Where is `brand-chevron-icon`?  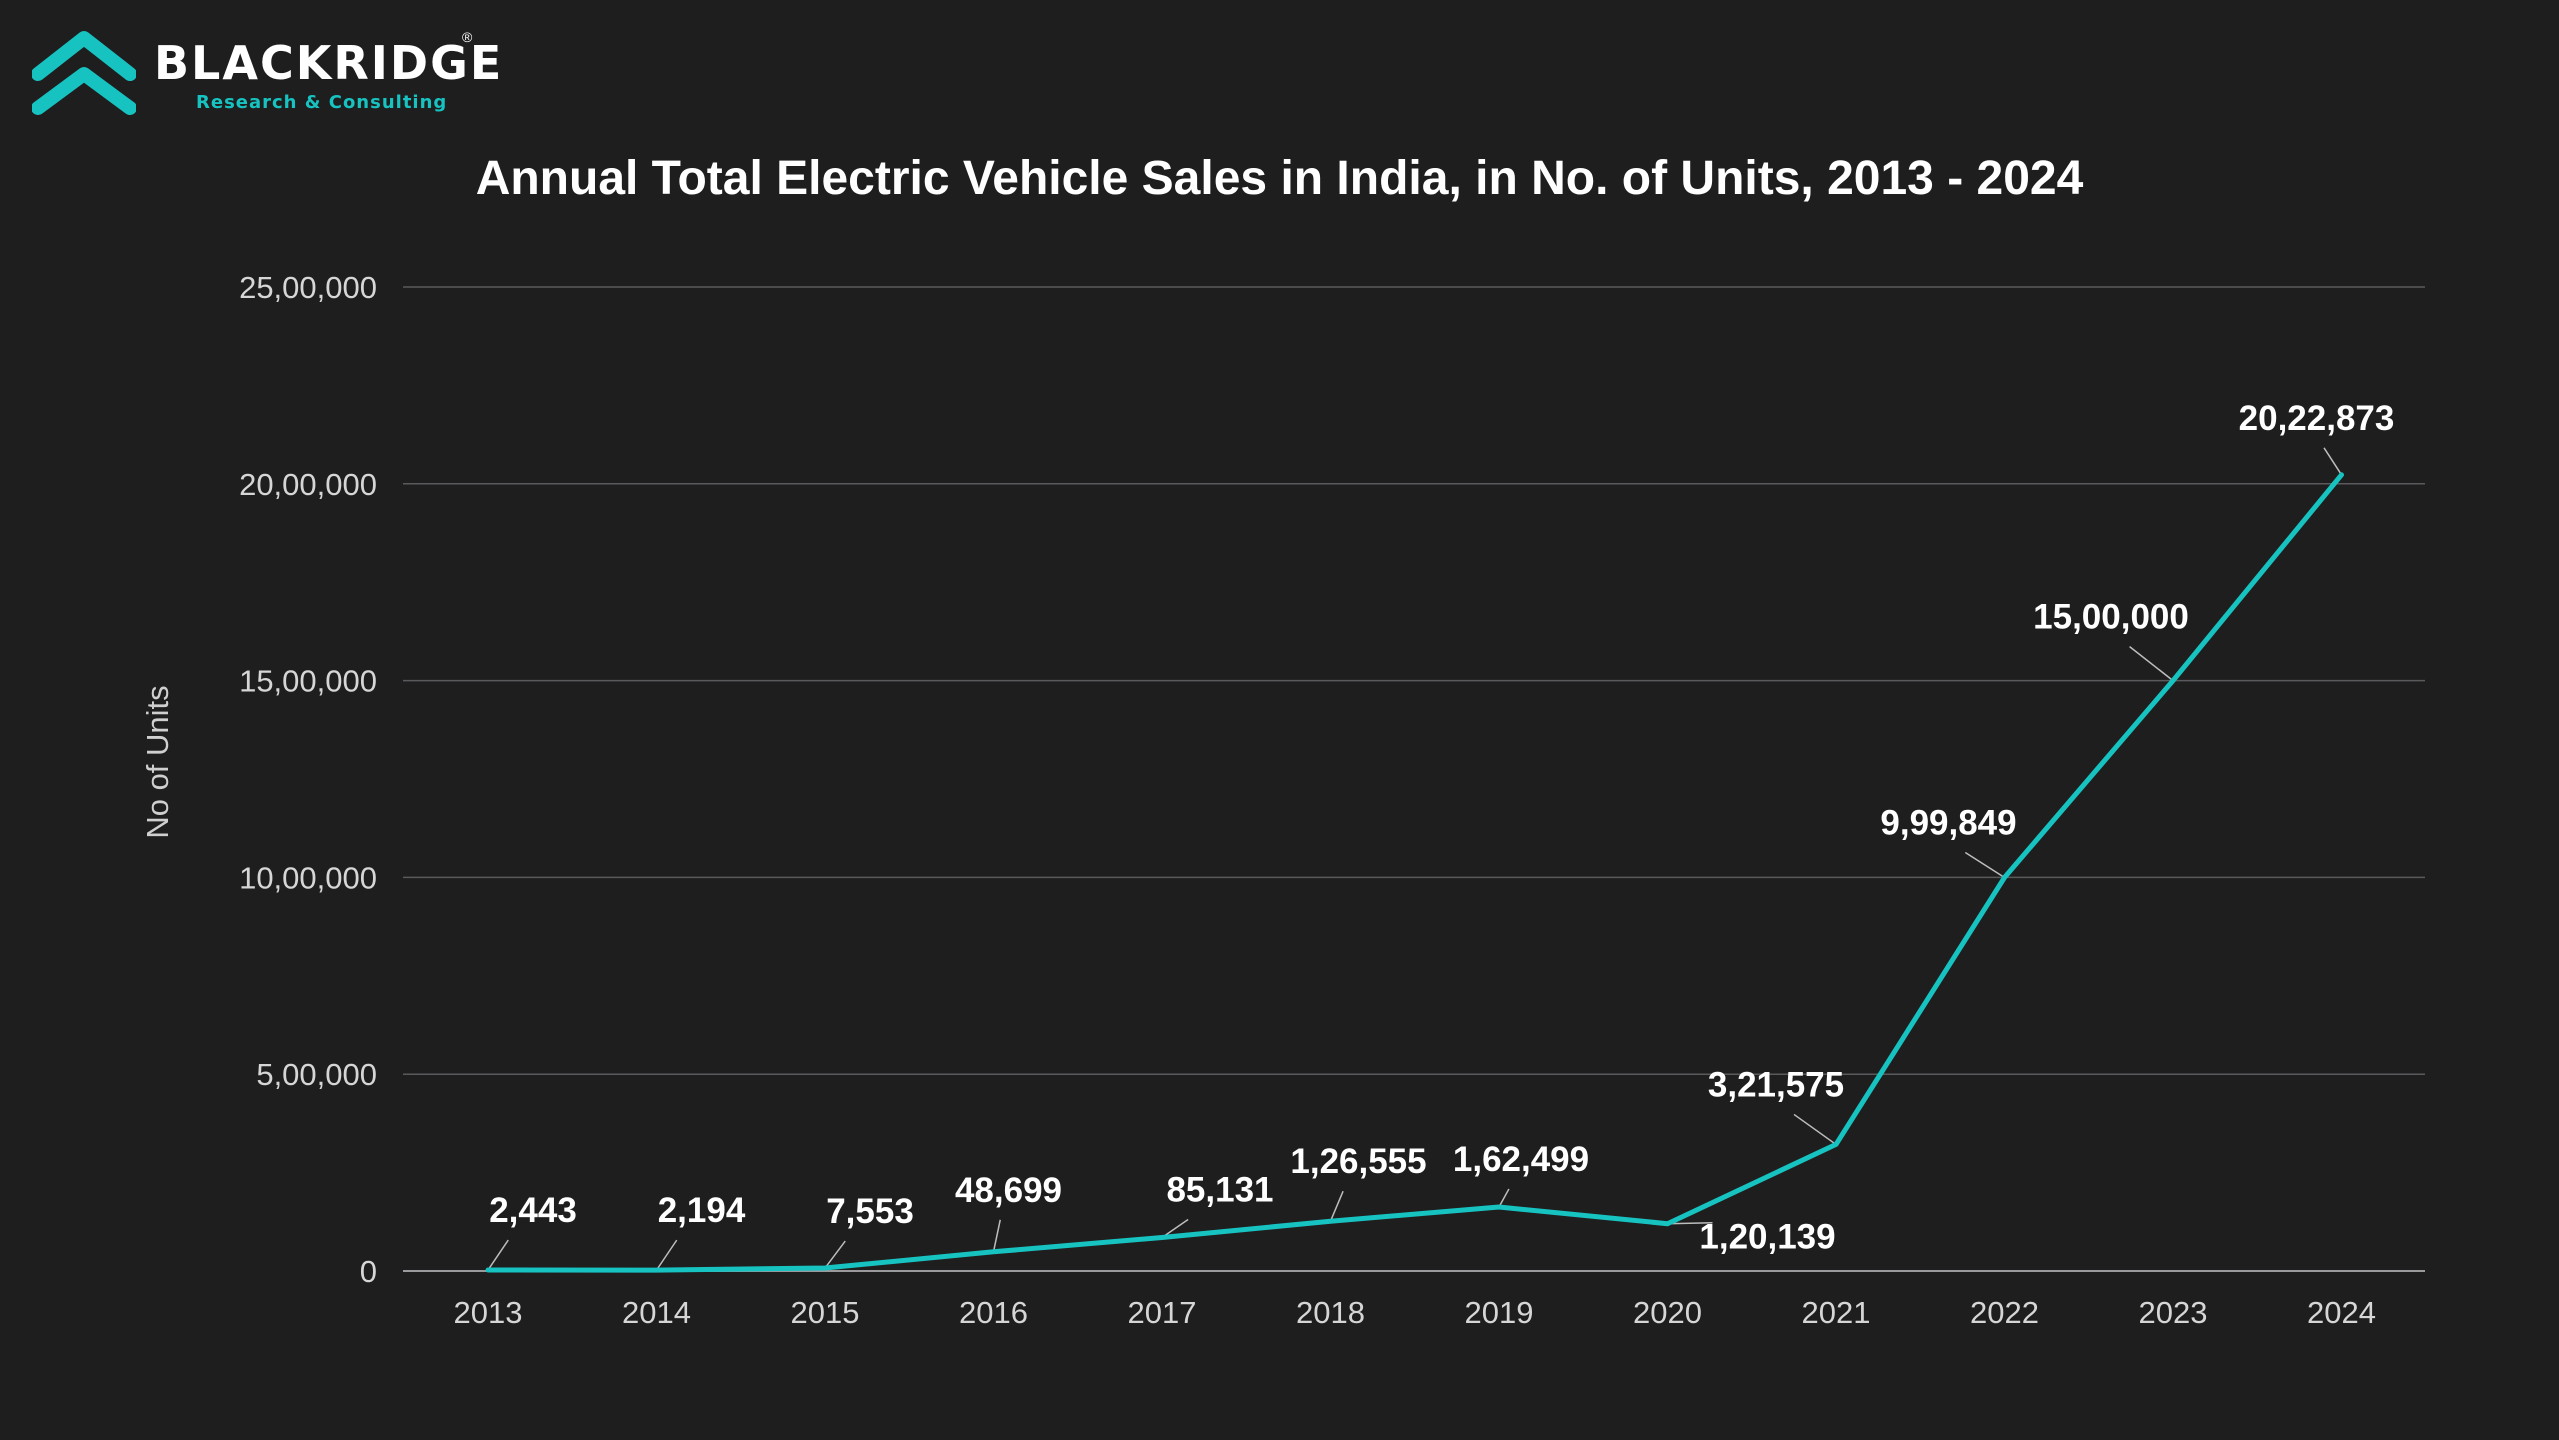 brand-chevron-icon is located at coordinates (84, 73).